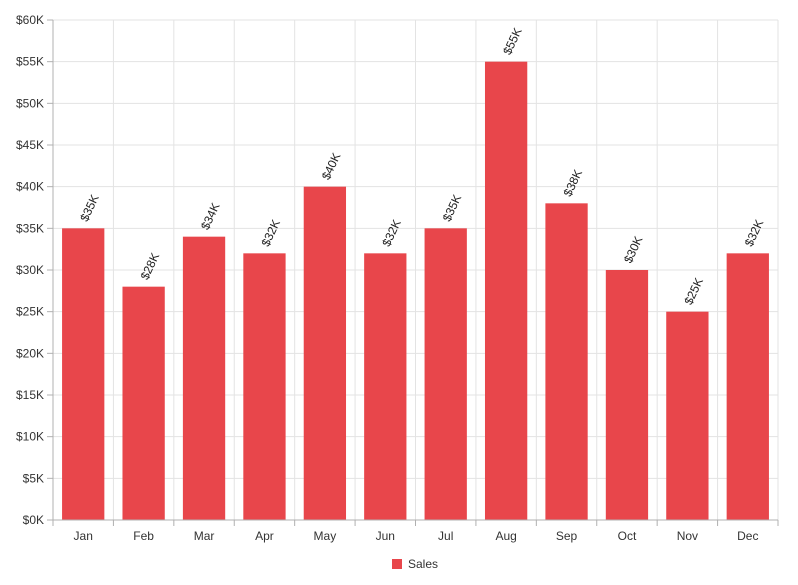  What do you see at coordinates (210, 216) in the screenshot?
I see `data-label: $34K` at bounding box center [210, 216].